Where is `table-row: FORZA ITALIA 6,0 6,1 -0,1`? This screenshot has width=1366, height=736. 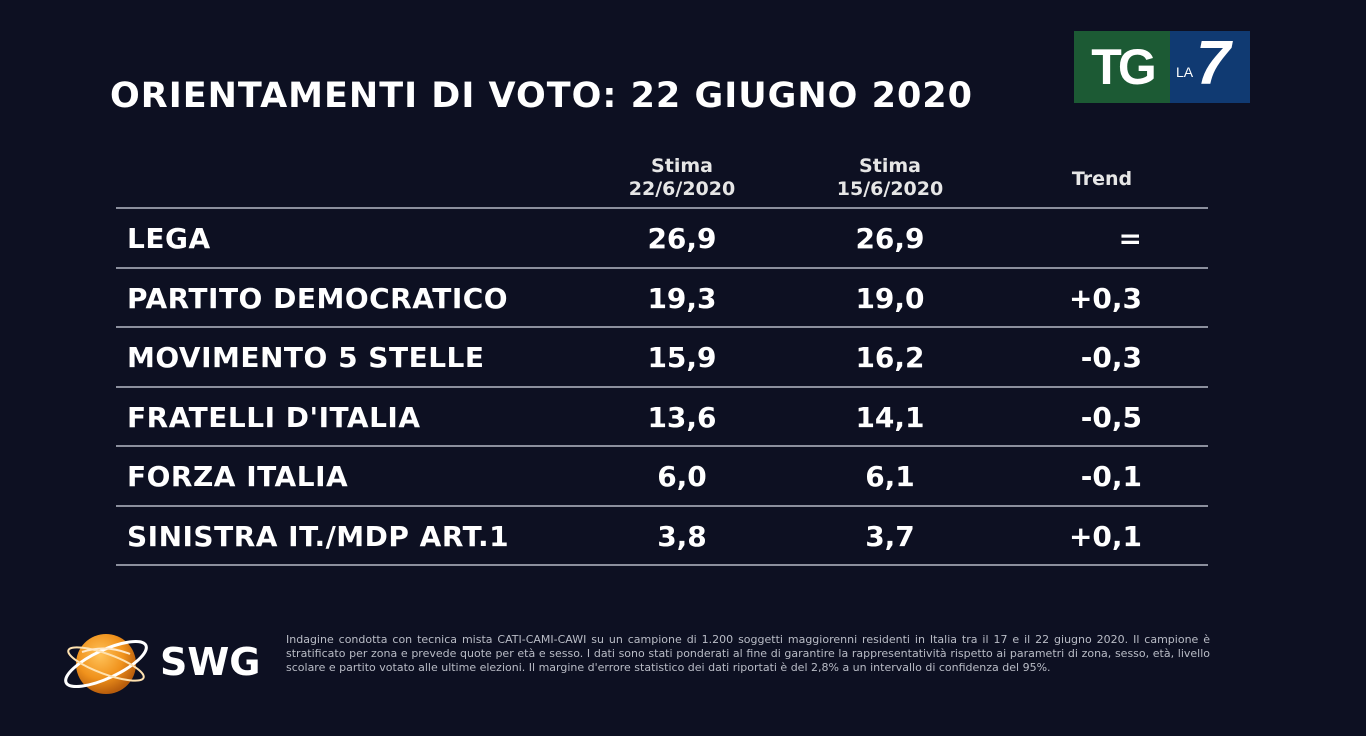
table-row: FORZA ITALIA 6,0 6,1 -0,1 is located at coordinates (683, 476).